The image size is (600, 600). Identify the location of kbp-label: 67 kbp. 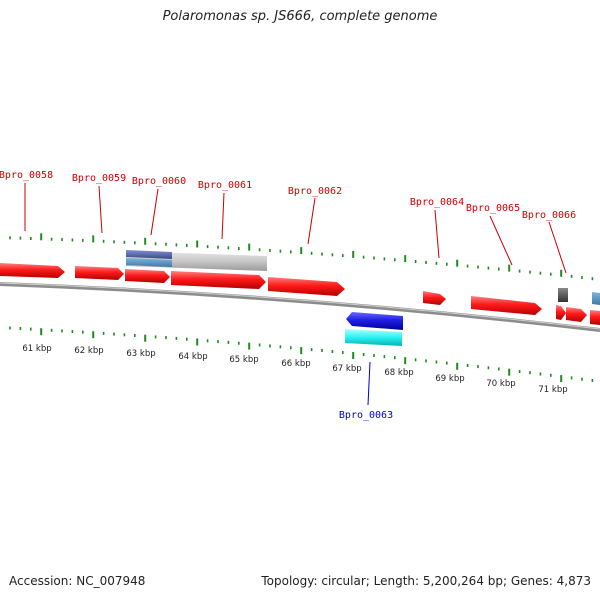
(346, 369).